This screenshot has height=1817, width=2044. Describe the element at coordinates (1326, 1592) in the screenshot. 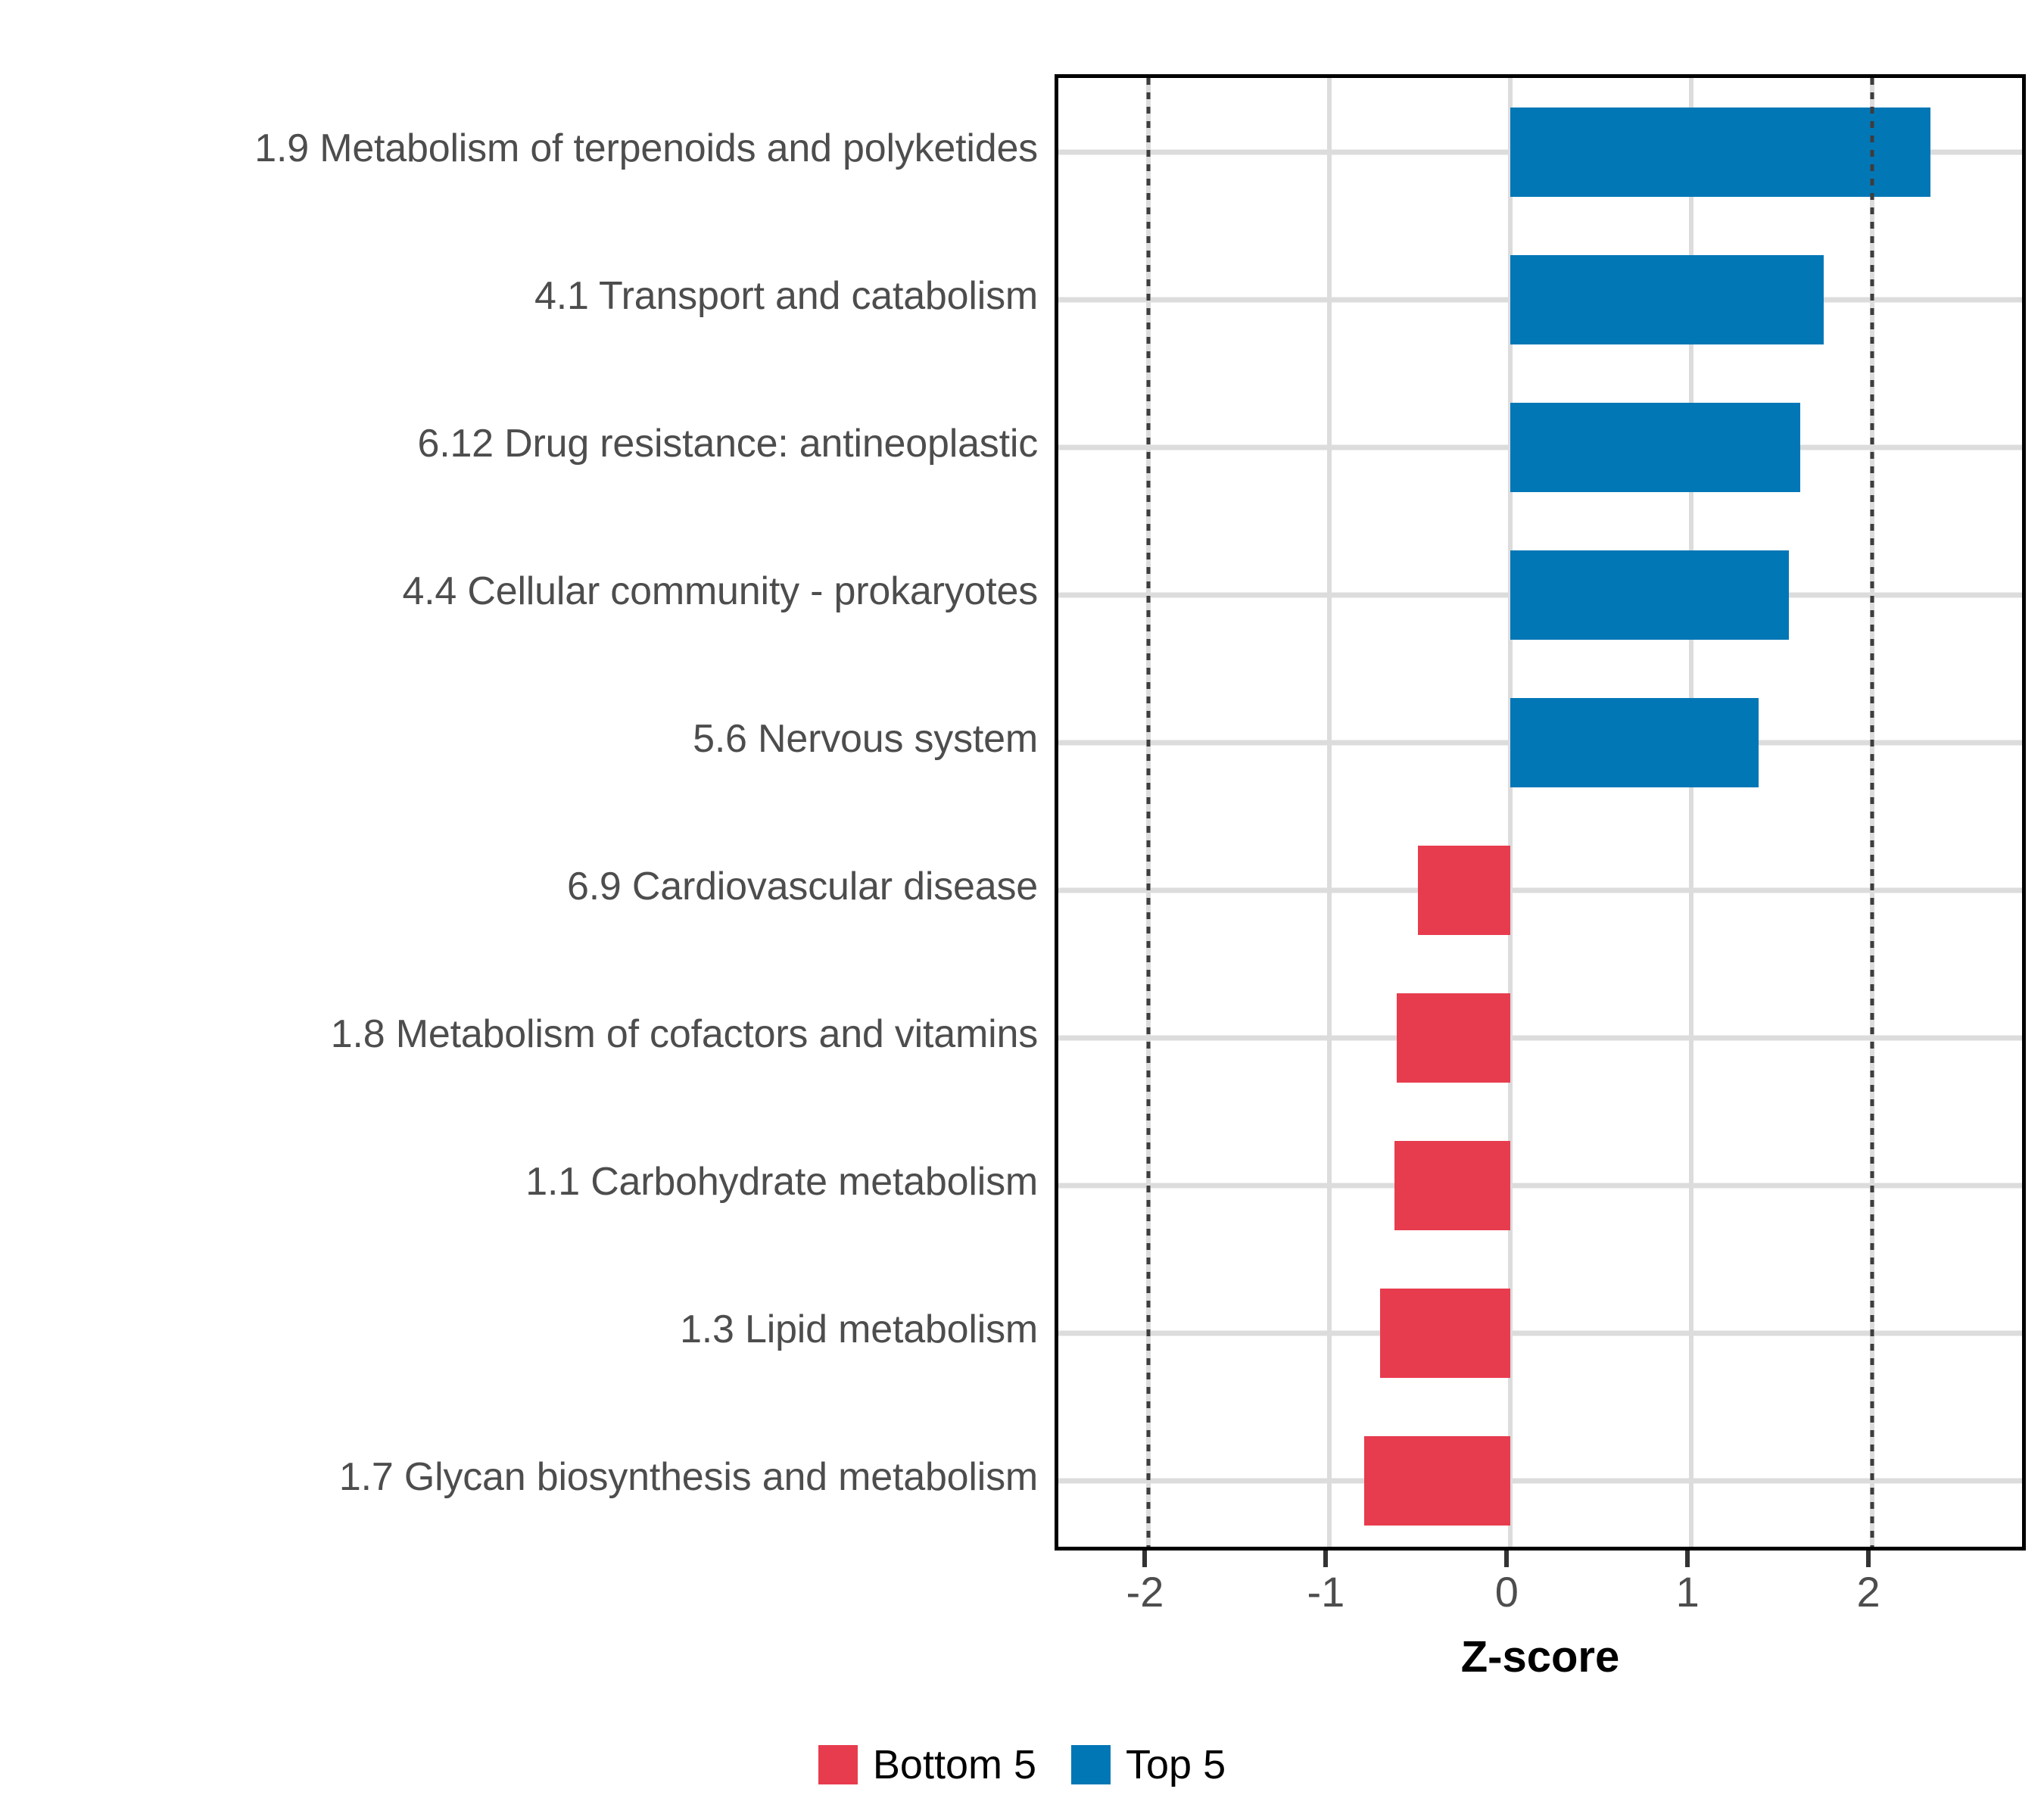

I see `x-tick-label: -1` at that location.